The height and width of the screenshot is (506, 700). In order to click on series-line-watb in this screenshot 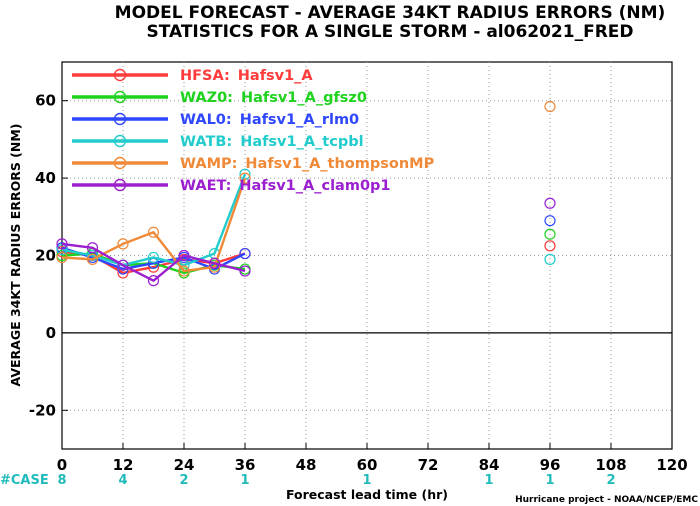, I will do `click(154, 220)`.